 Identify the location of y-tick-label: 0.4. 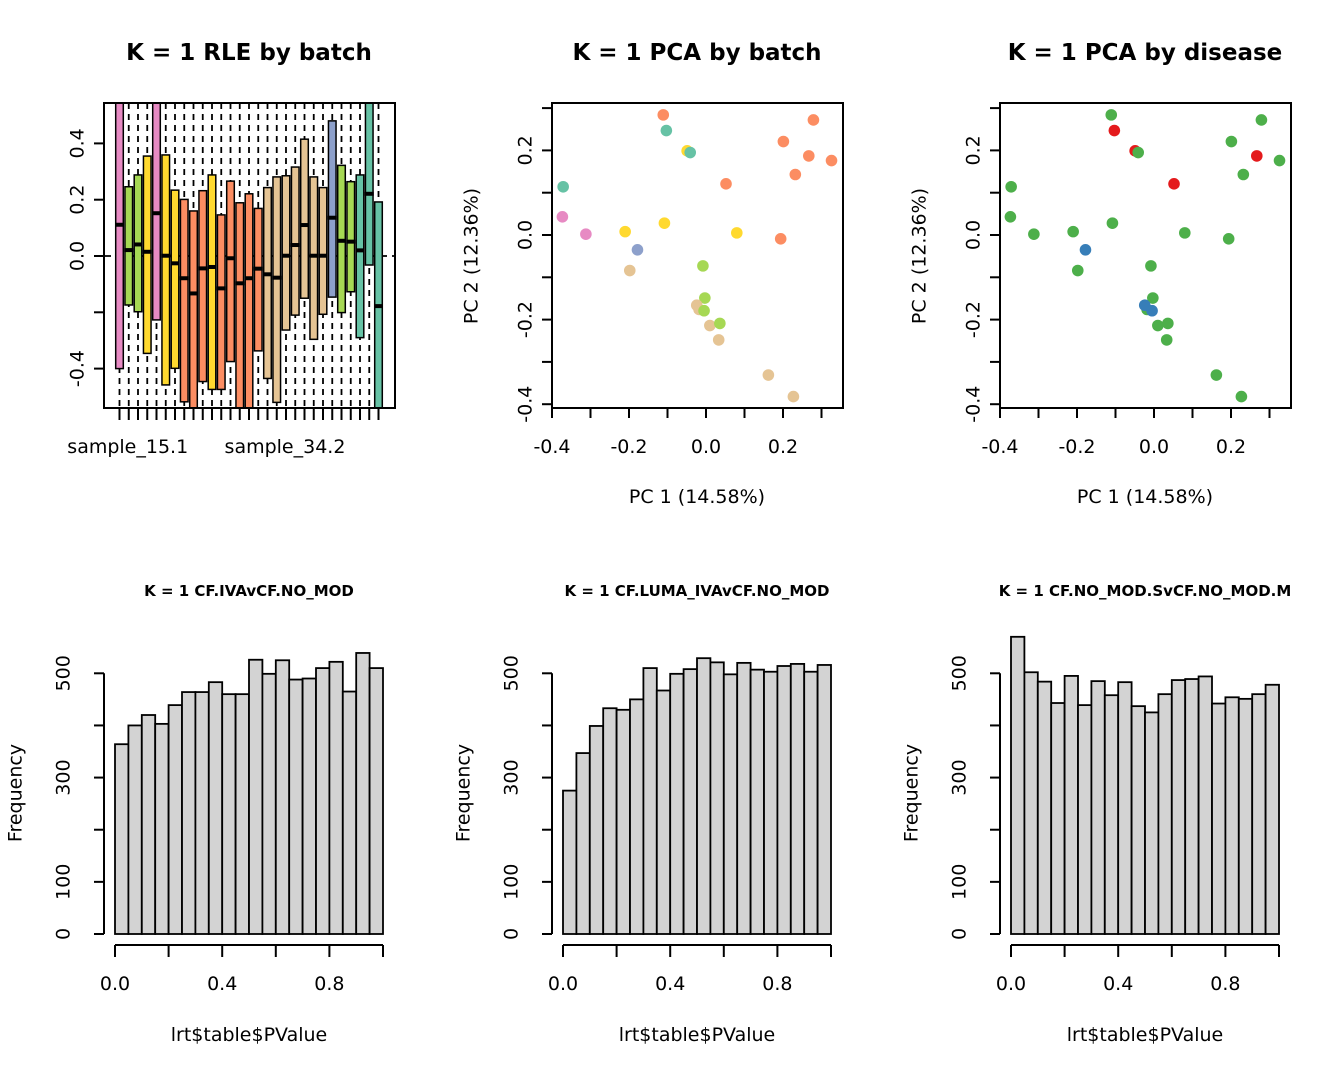
(78, 143).